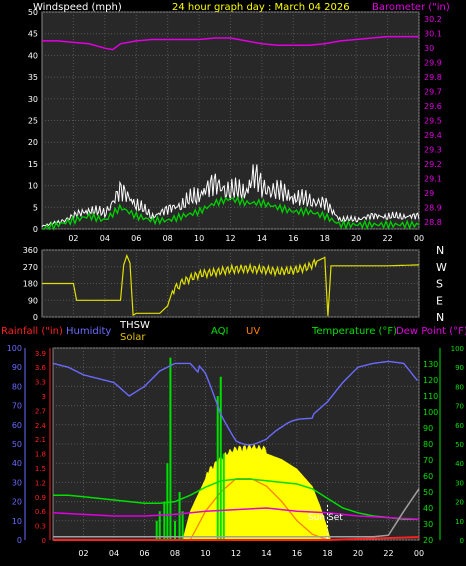 This screenshot has width=466, height=566. I want to click on direction-y-tick: 180, so click(30, 284).